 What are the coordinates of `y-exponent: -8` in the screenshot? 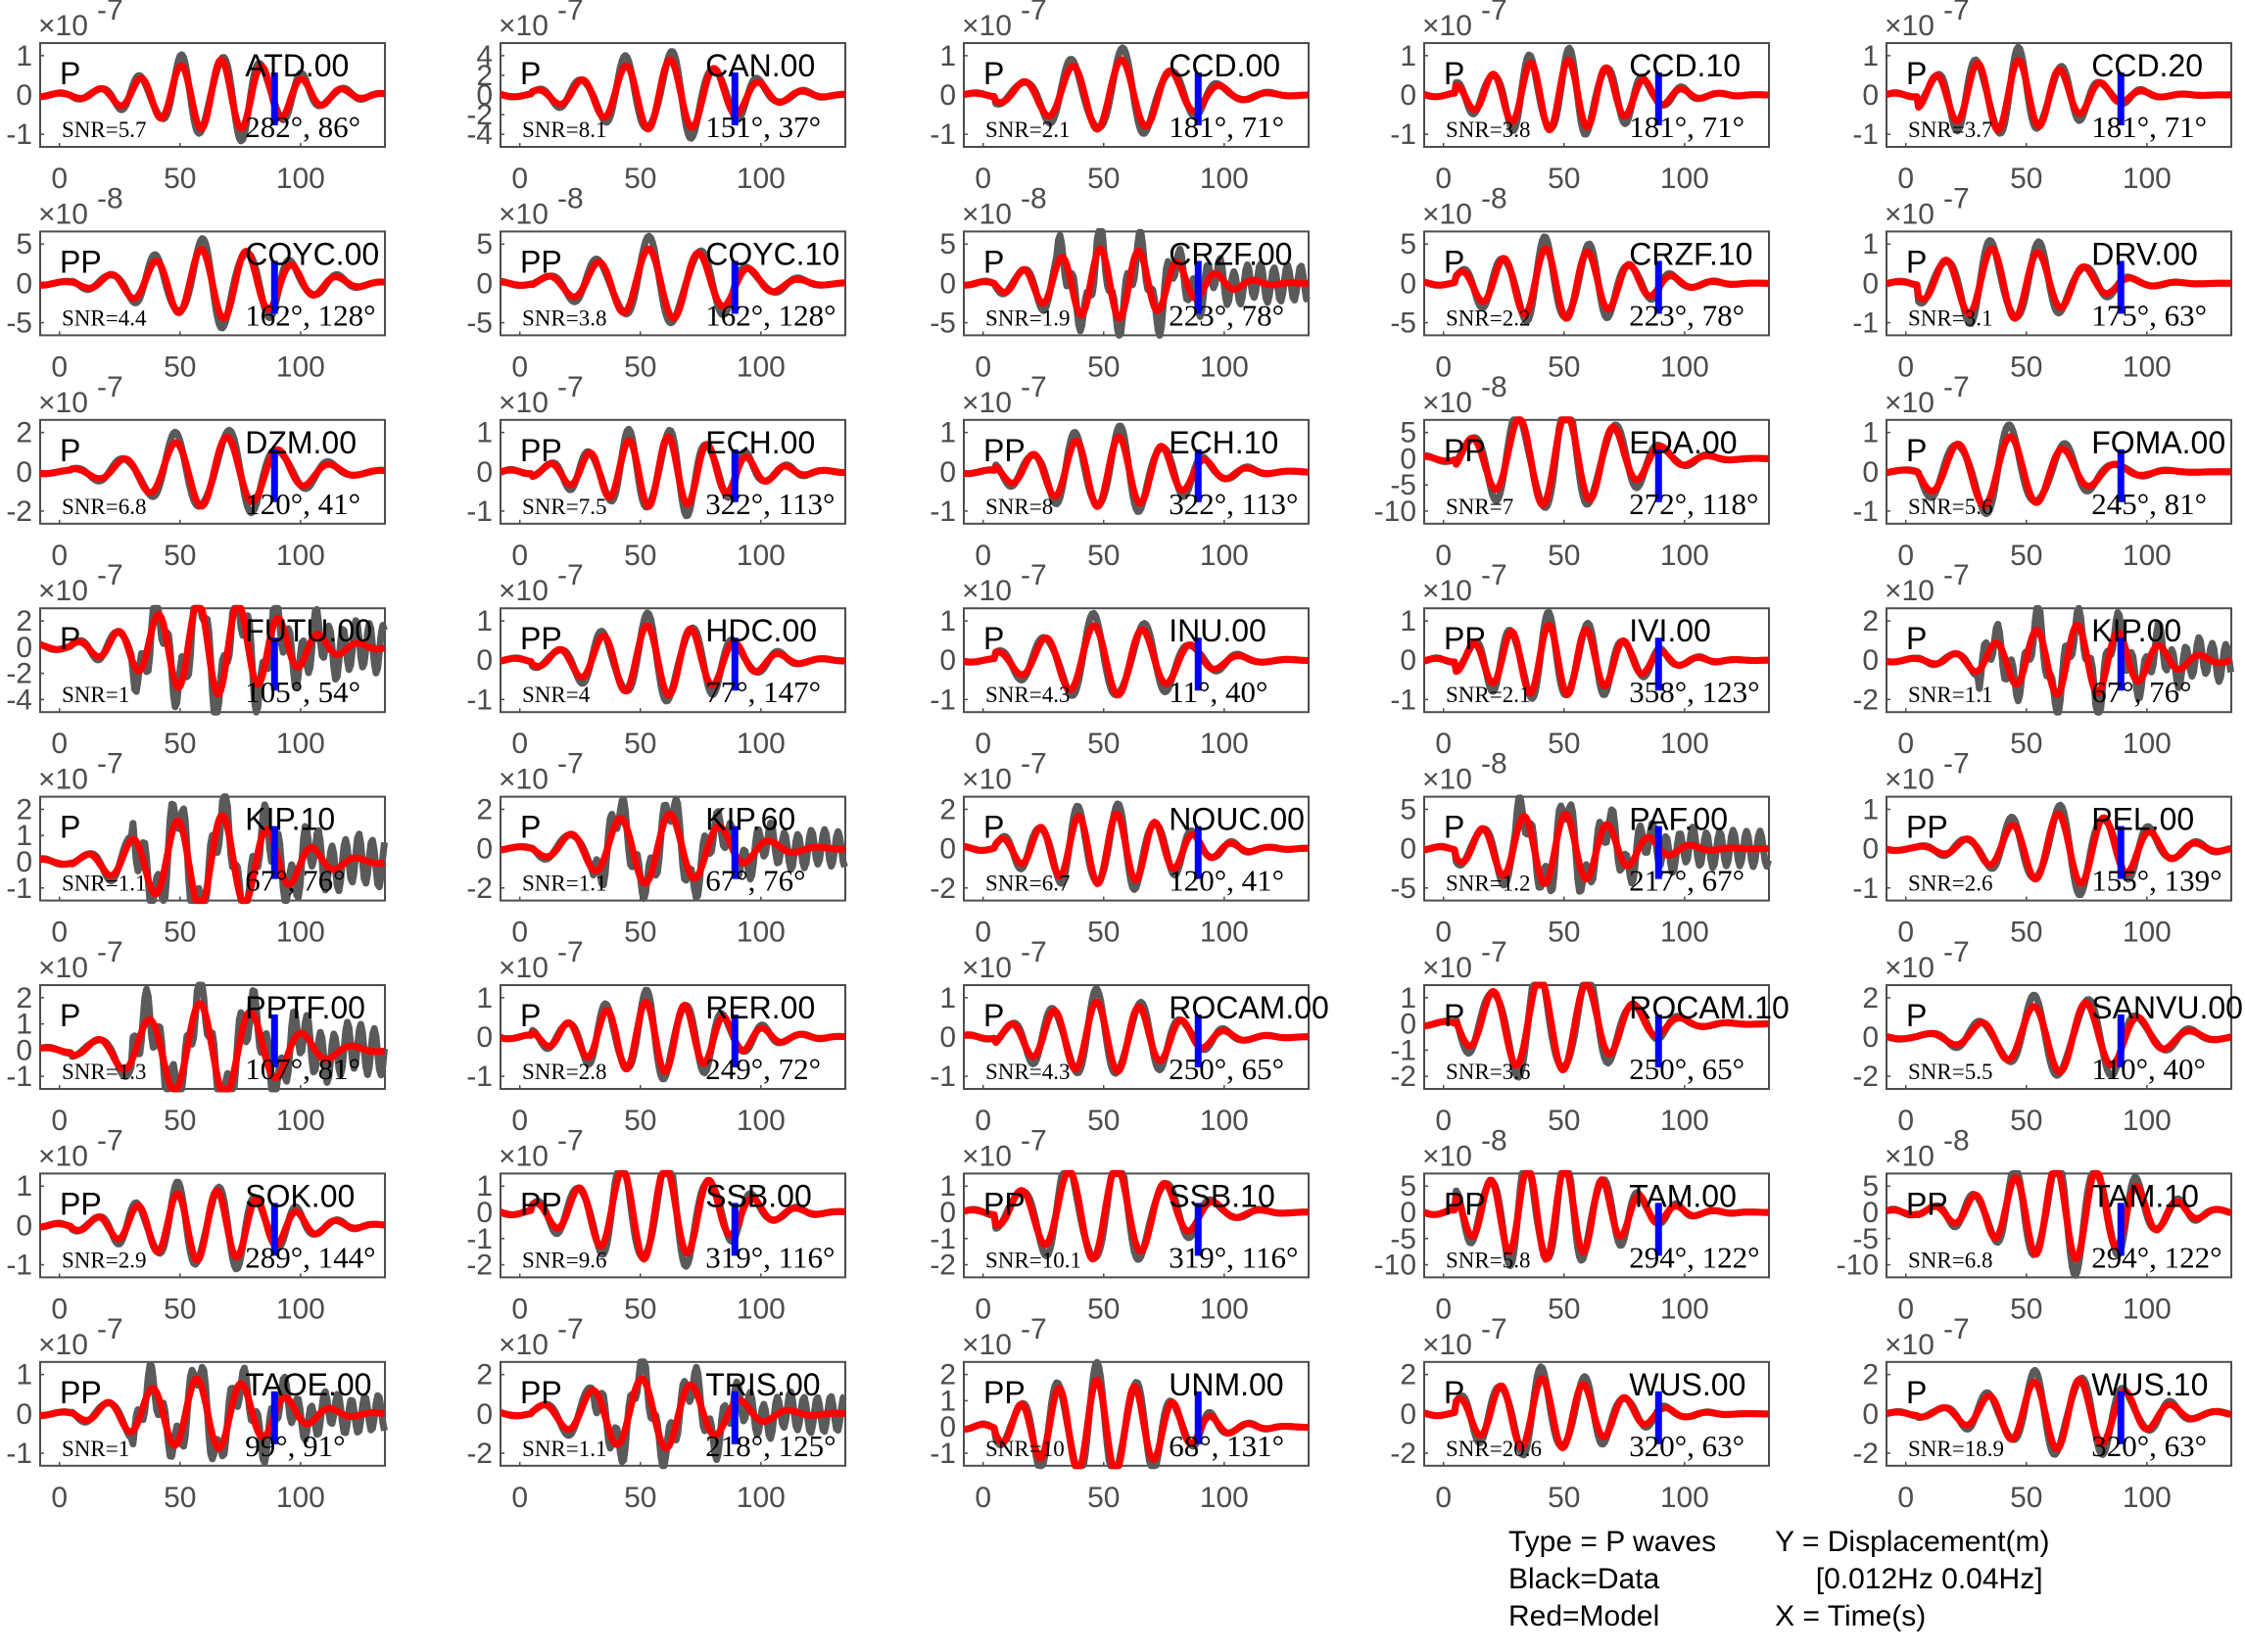 It's located at (1494, 764).